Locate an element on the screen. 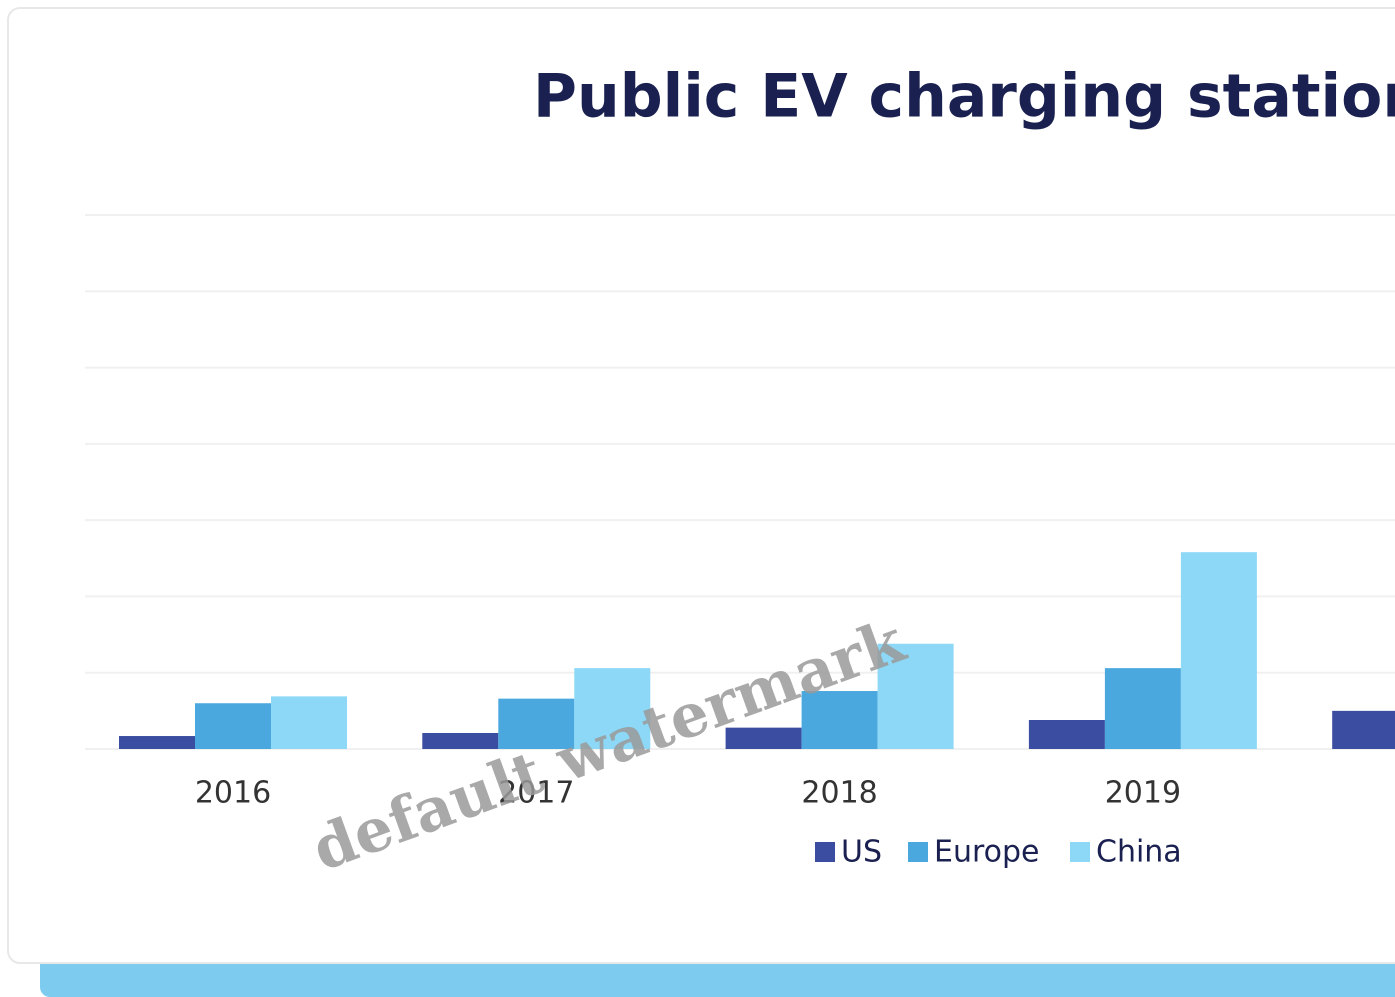 This screenshot has width=1395, height=997. legend-label: US is located at coordinates (861, 852).